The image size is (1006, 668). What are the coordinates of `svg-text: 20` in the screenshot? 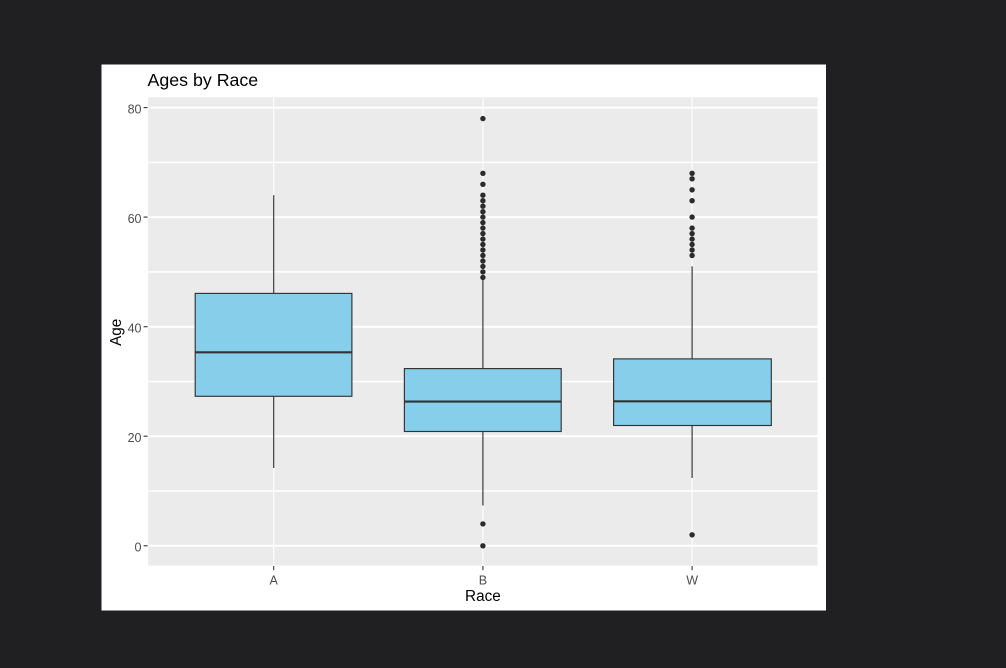 It's located at (135, 438).